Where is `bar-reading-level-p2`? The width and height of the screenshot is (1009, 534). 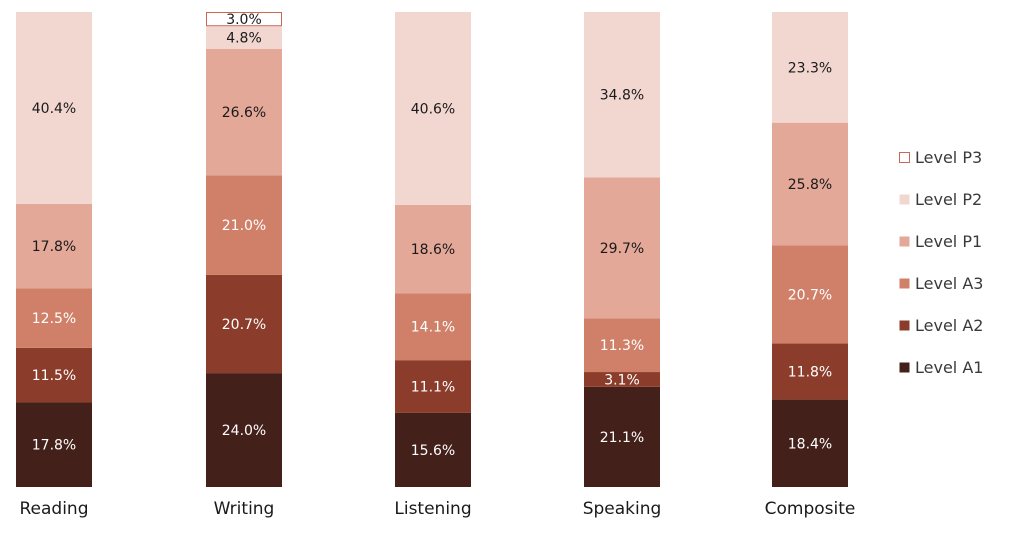
bar-reading-level-p2 is located at coordinates (54, 108).